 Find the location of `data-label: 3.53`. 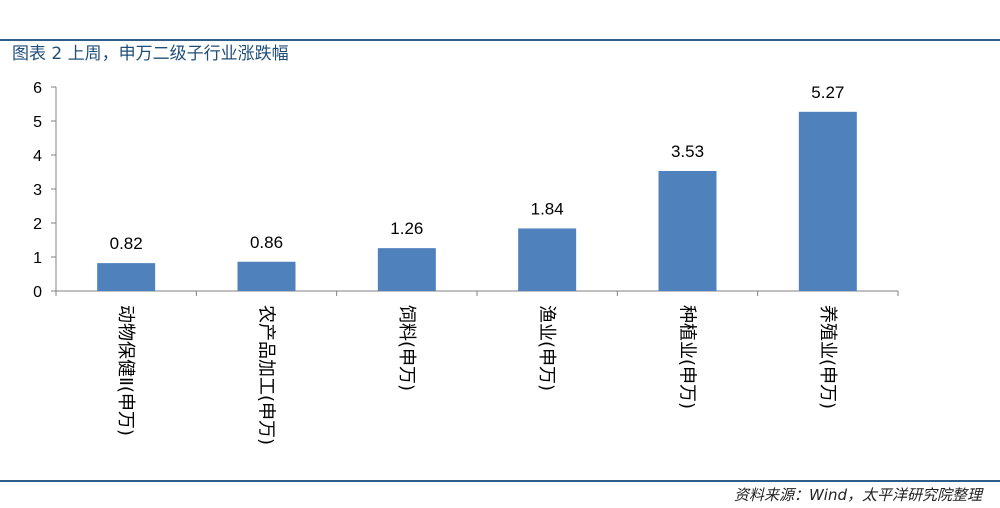

data-label: 3.53 is located at coordinates (687, 151).